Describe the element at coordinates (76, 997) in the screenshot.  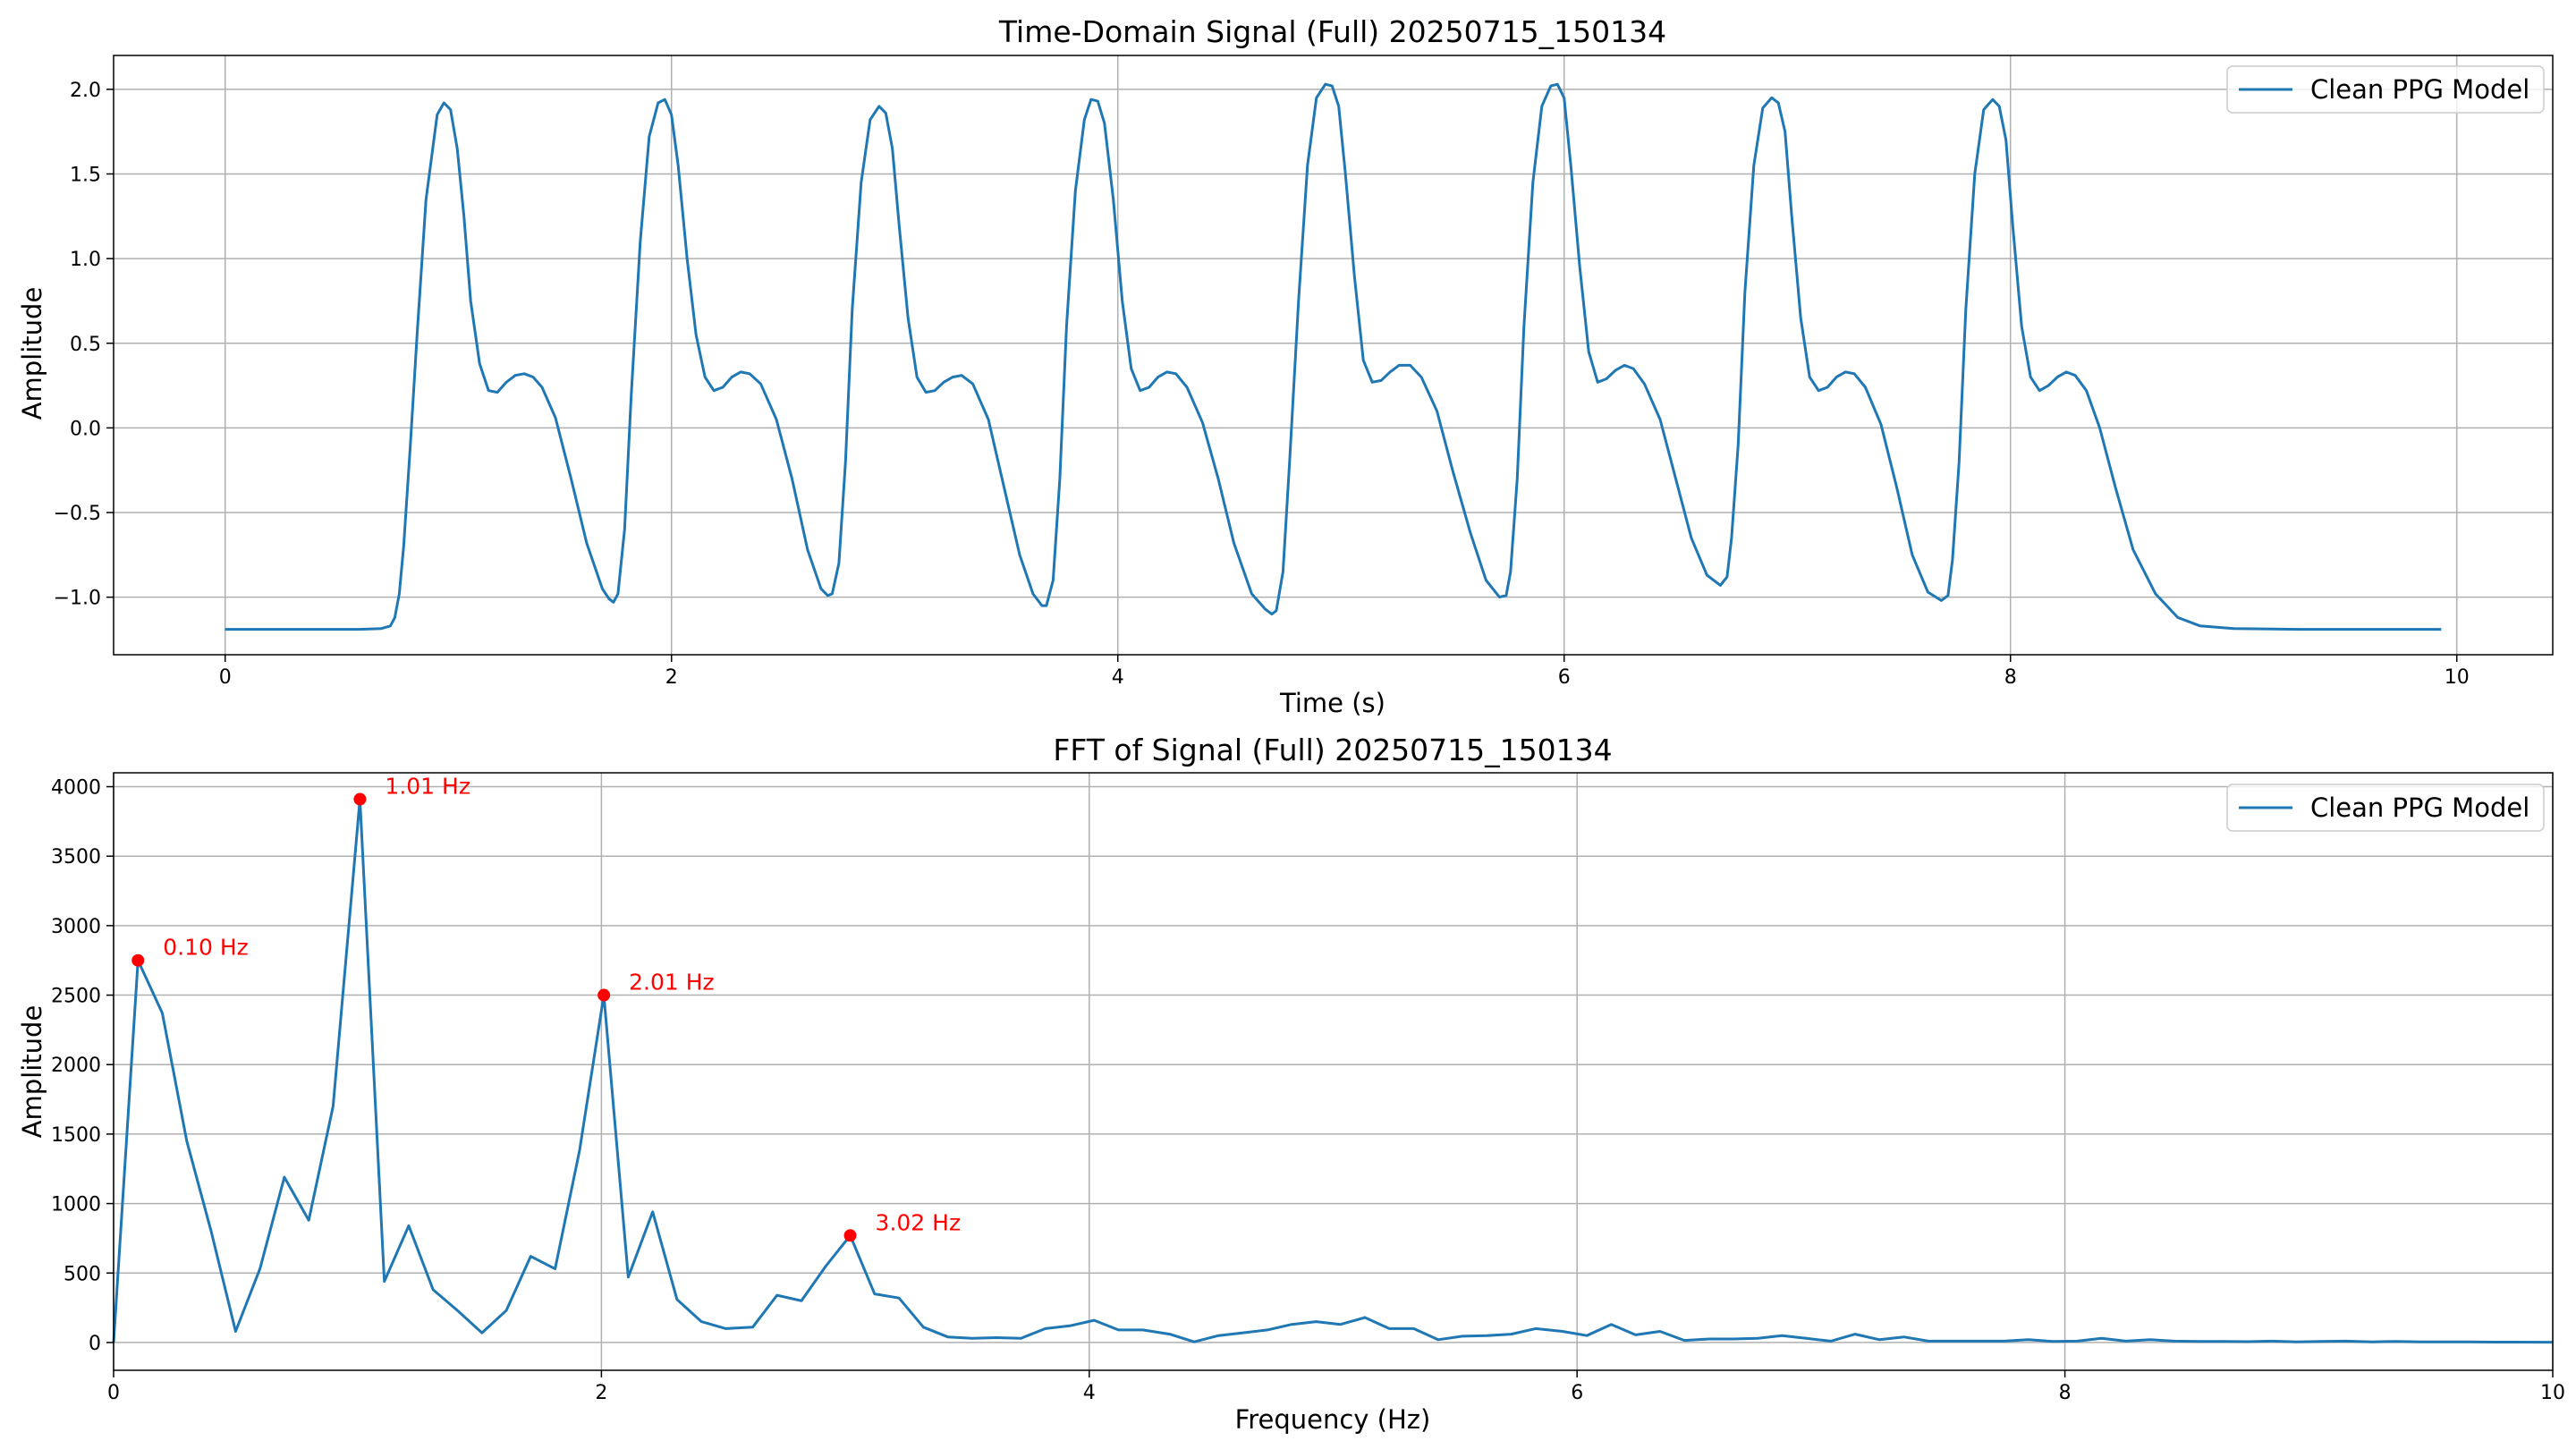
I see `fft-ytick-label: 2500` at that location.